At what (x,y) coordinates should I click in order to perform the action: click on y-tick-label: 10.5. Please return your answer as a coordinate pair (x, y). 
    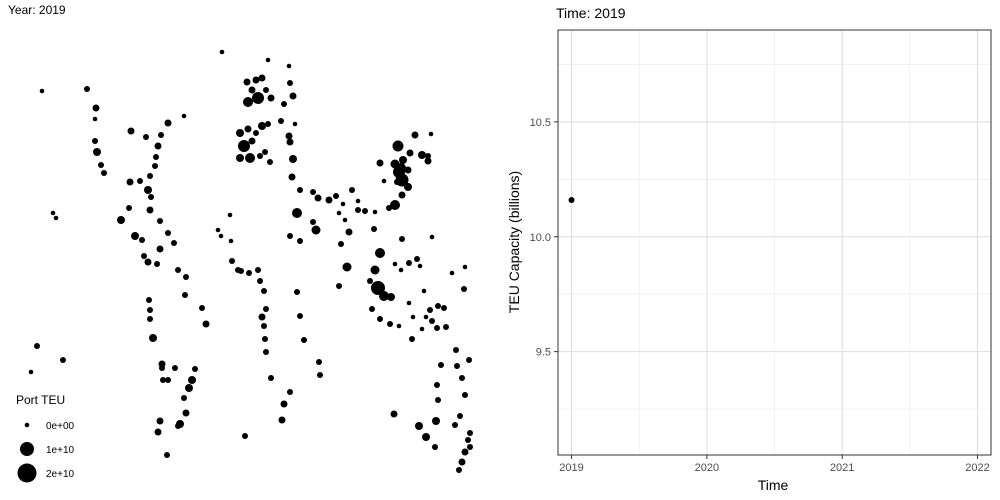
    Looking at the image, I should click on (540, 123).